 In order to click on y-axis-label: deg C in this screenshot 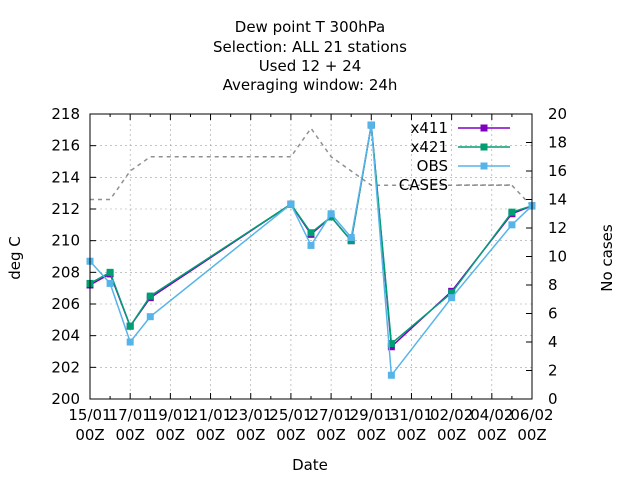, I will do `click(15, 258)`.